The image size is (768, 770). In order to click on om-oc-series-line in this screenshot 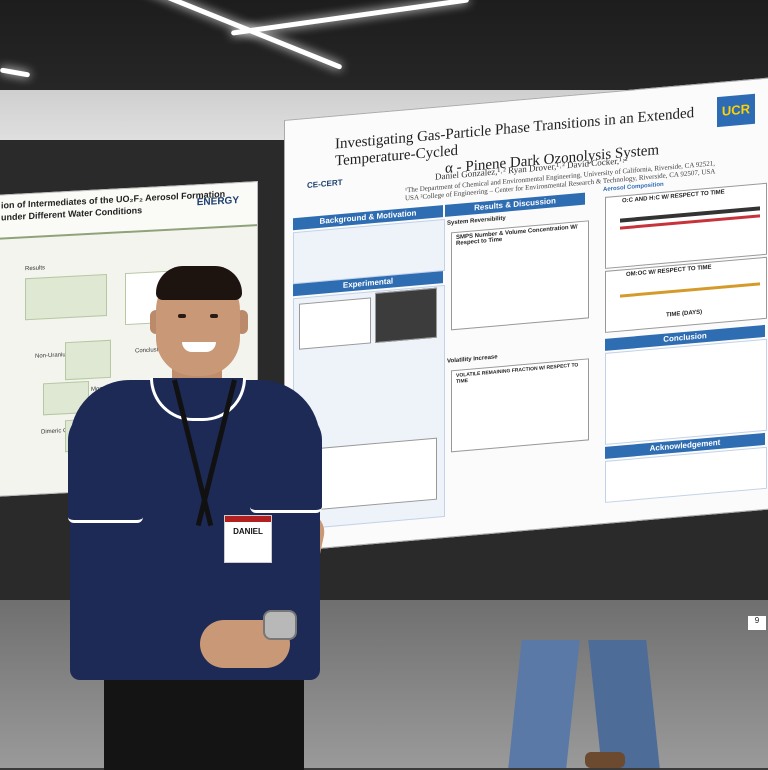, I will do `click(690, 290)`.